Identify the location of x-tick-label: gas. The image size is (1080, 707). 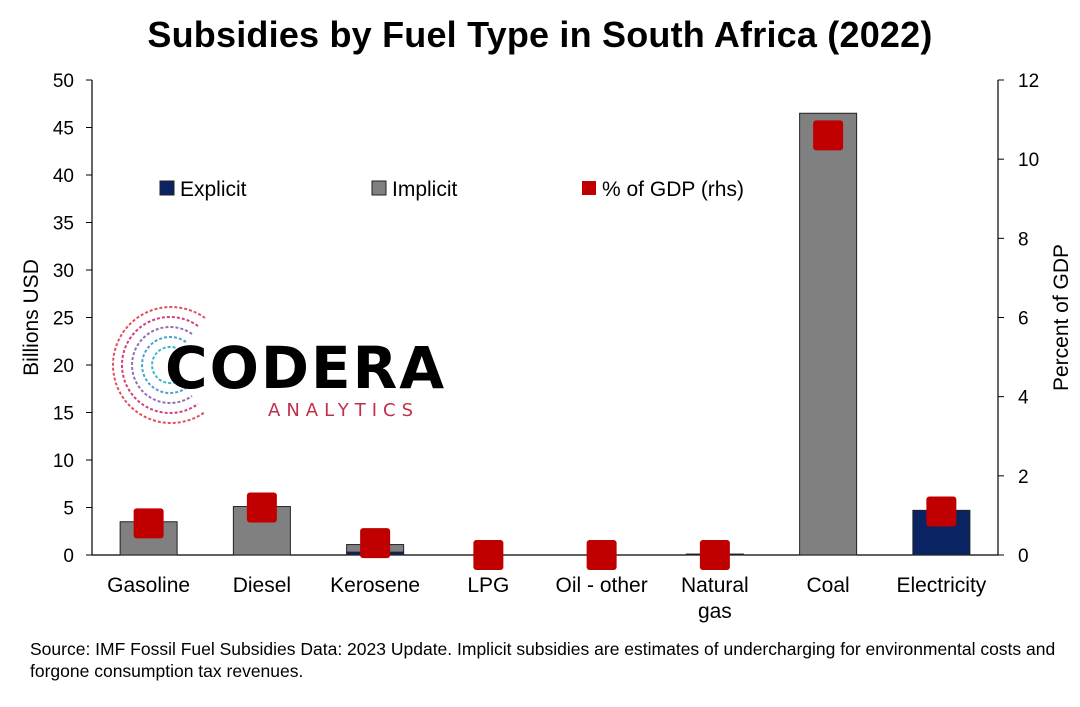
(715, 611).